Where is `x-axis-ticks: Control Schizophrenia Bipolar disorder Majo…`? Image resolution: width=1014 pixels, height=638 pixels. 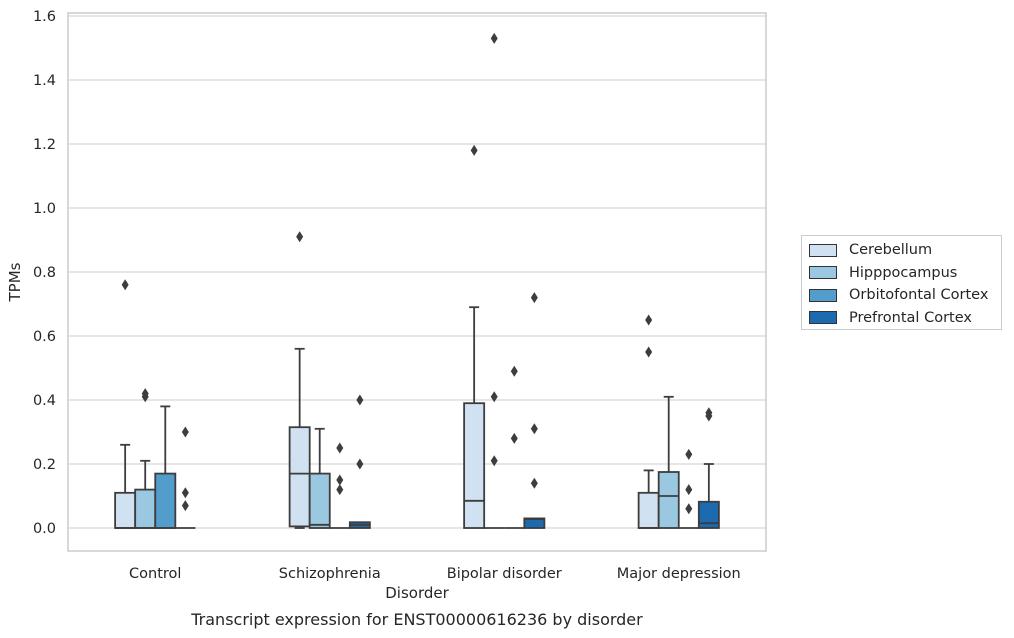 x-axis-ticks: Control Schizophrenia Bipolar disorder Majo… is located at coordinates (435, 574).